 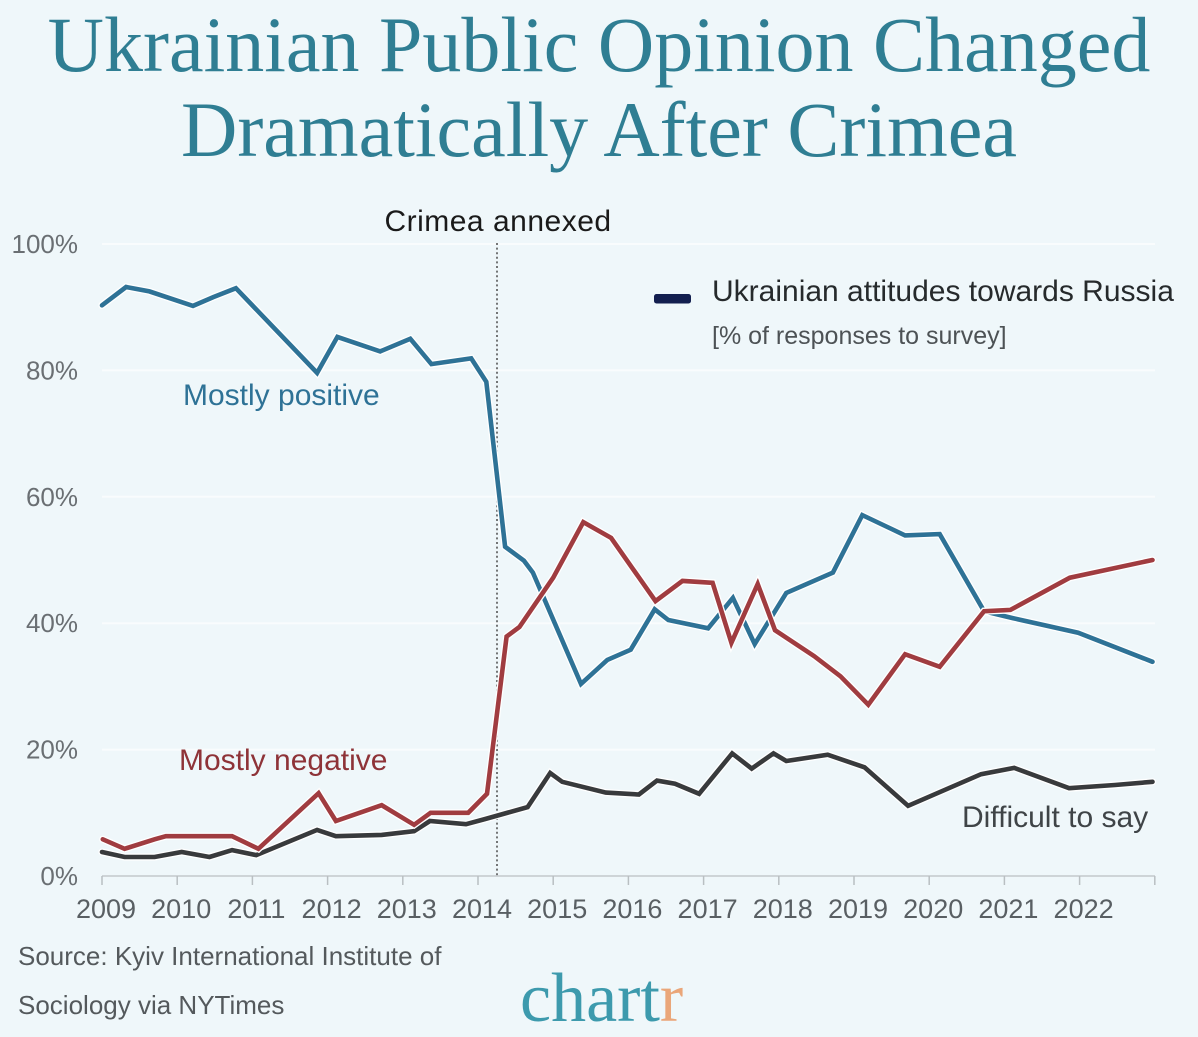 I want to click on svg-text: 2021, so click(x=1008, y=909).